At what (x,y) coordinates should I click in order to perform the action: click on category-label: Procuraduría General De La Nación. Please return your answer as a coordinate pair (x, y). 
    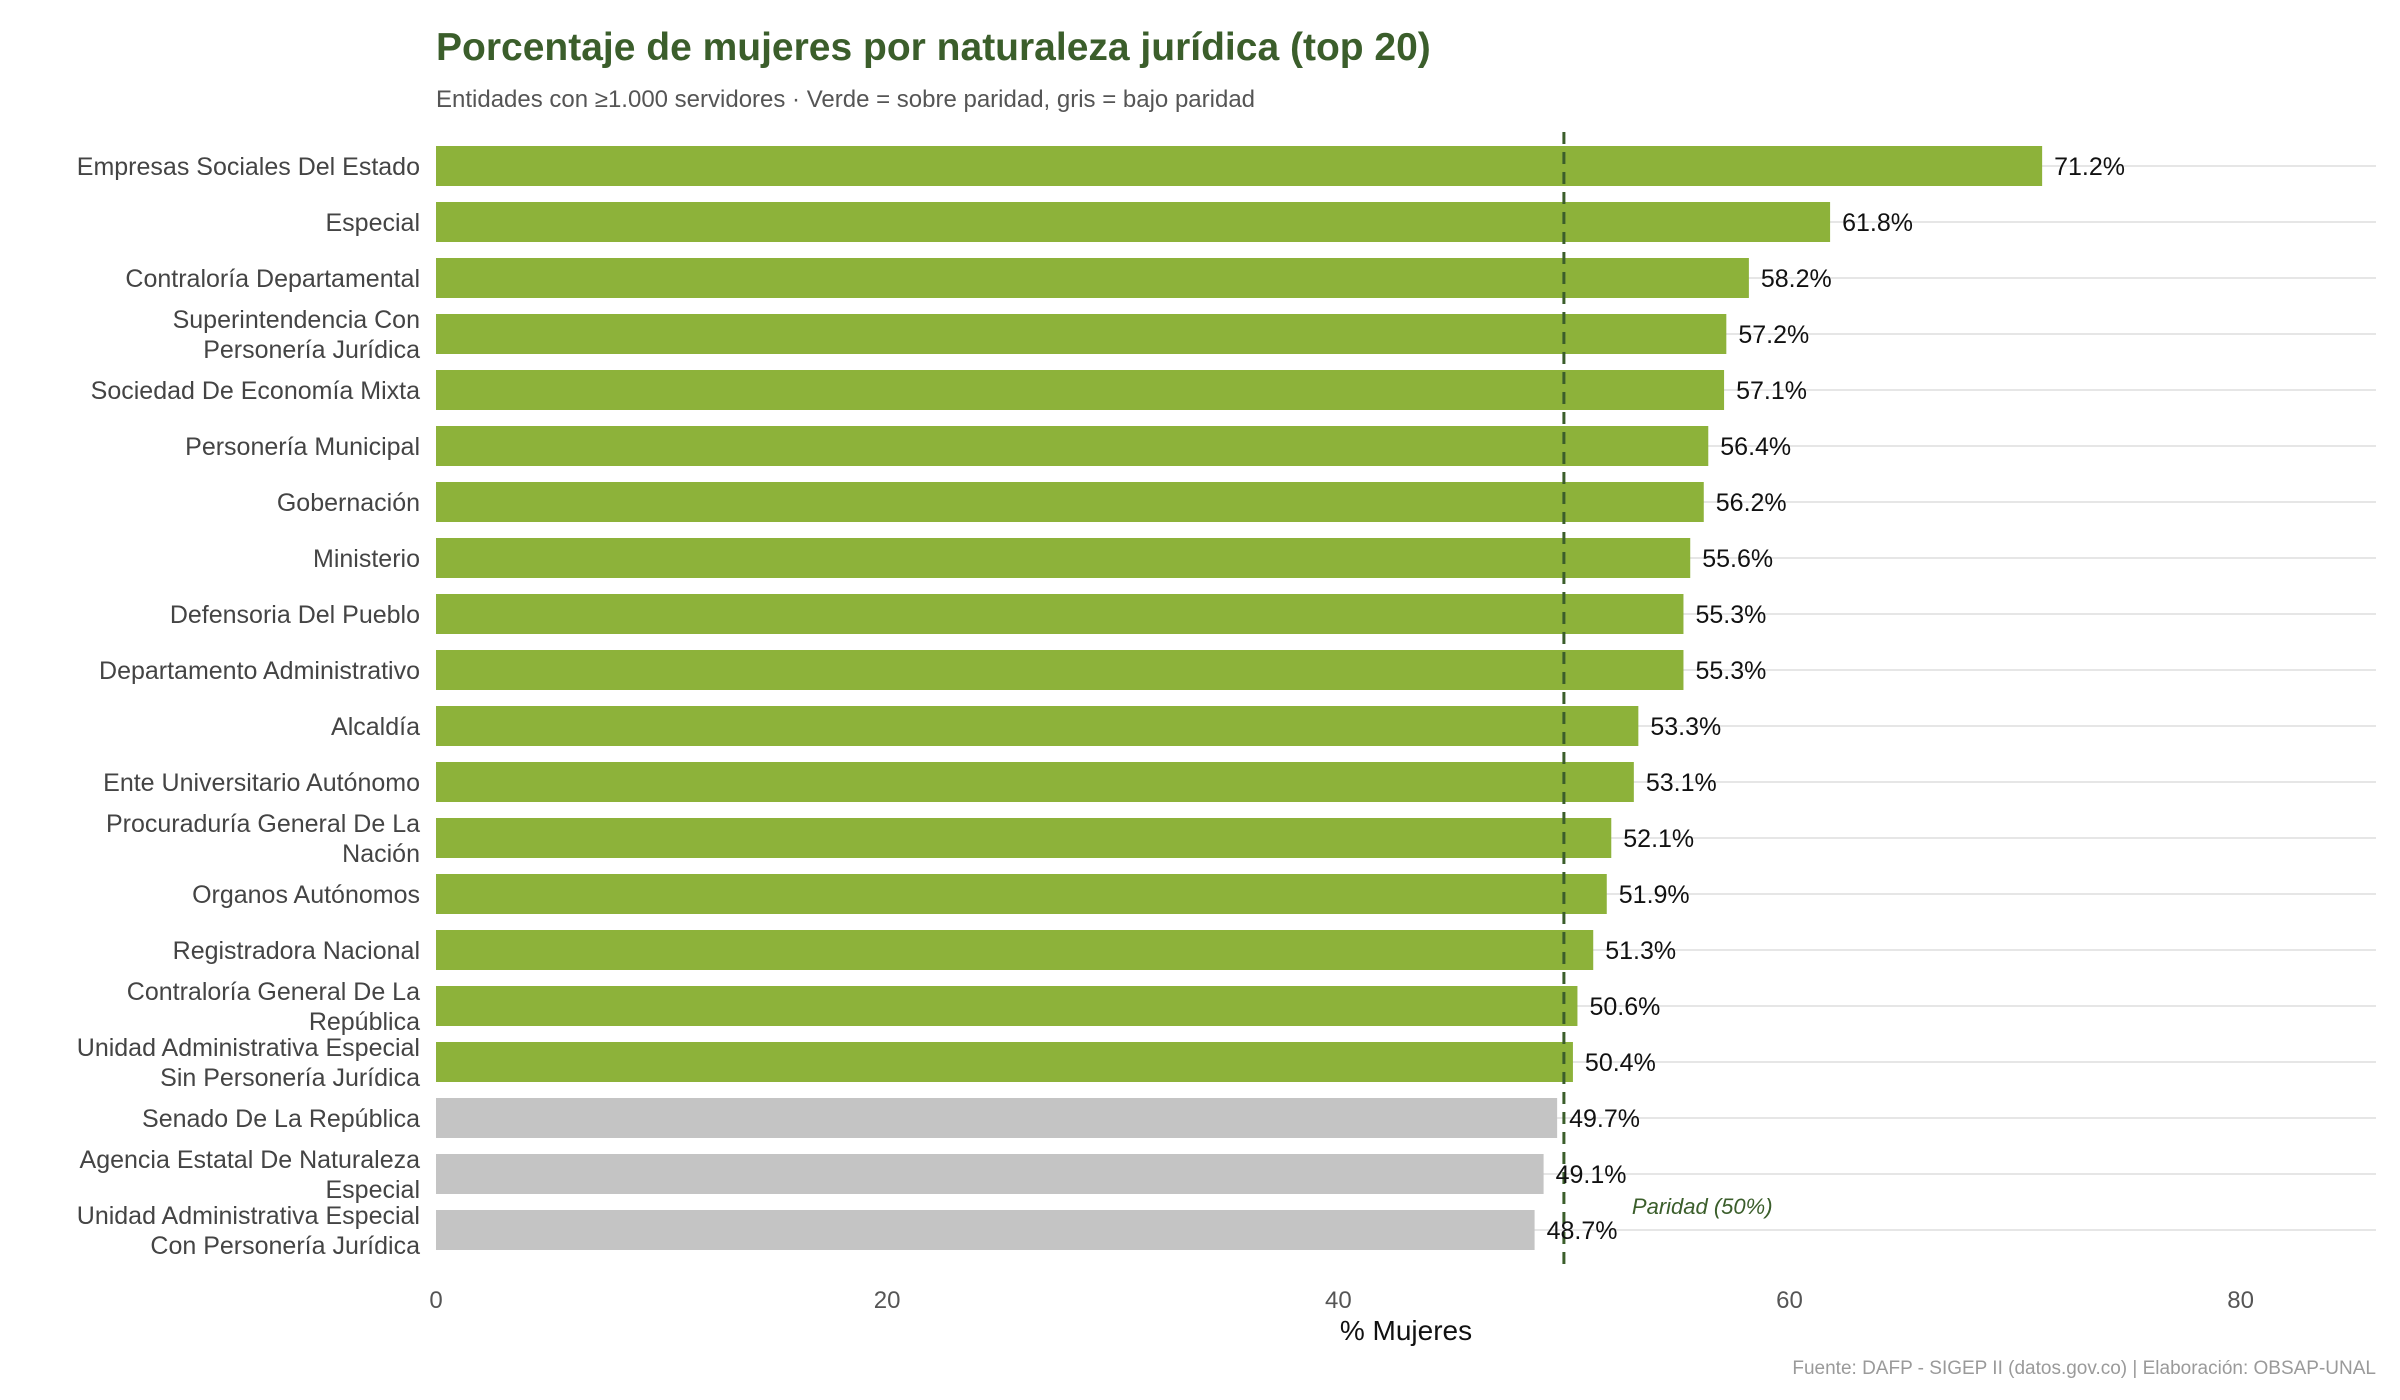
    Looking at the image, I should click on (263, 839).